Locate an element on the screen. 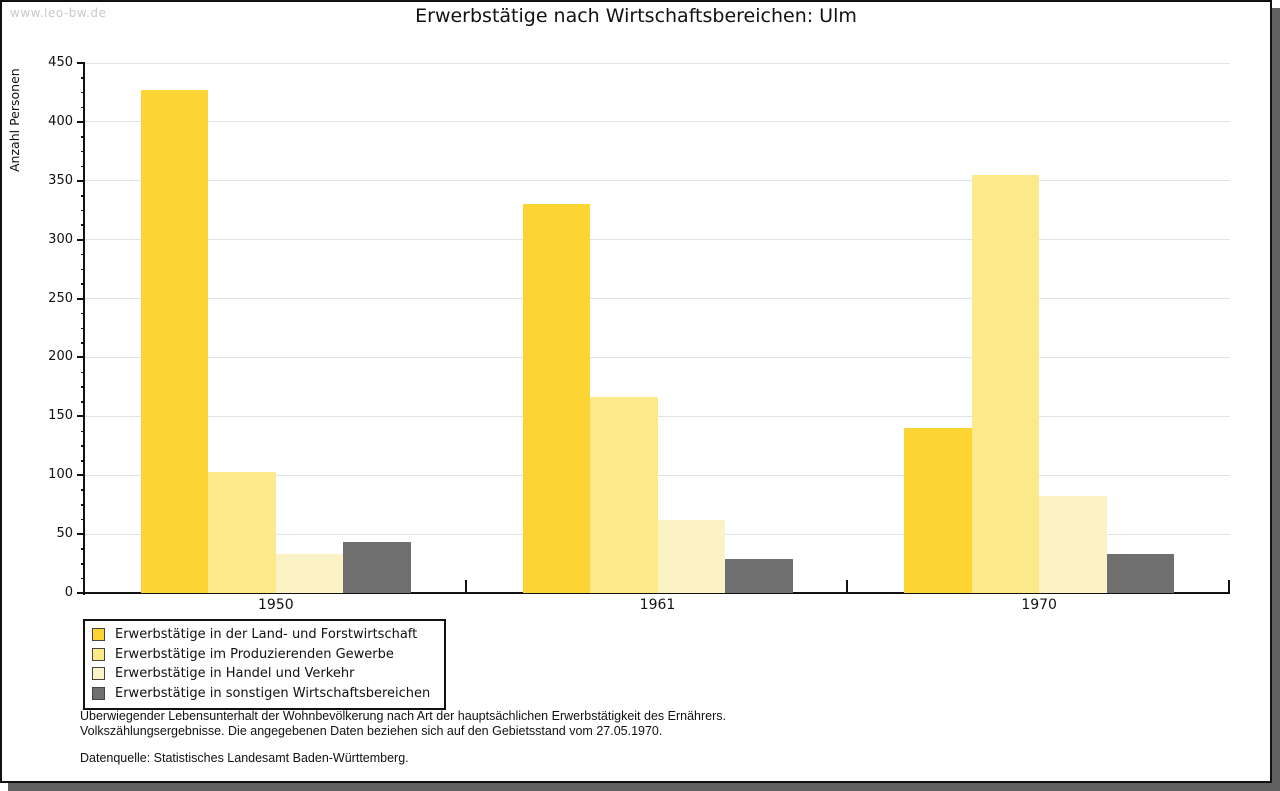 This screenshot has width=1280, height=791. y-tick-label: 300 is located at coordinates (60, 239).